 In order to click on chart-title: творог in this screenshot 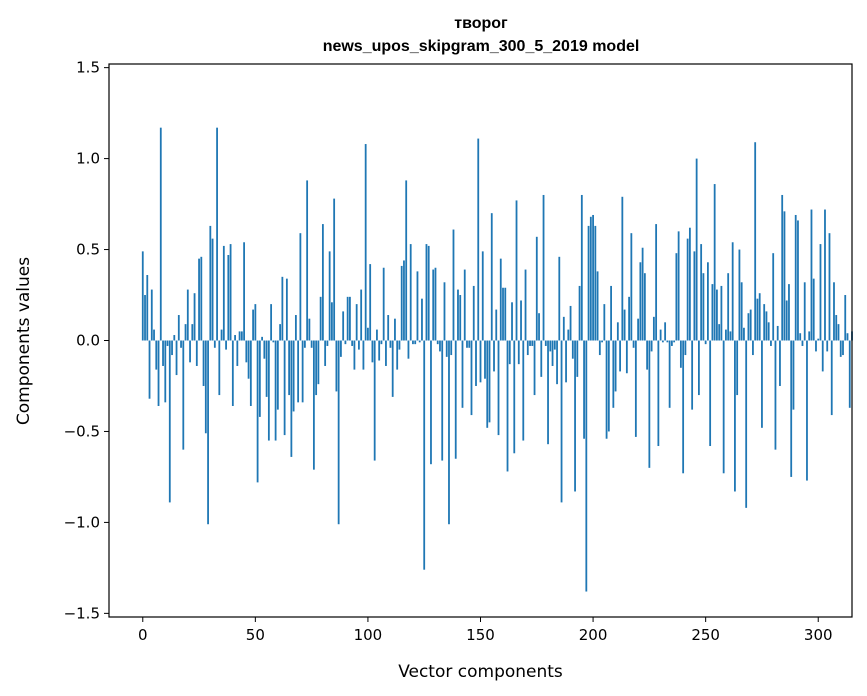, I will do `click(481, 23)`.